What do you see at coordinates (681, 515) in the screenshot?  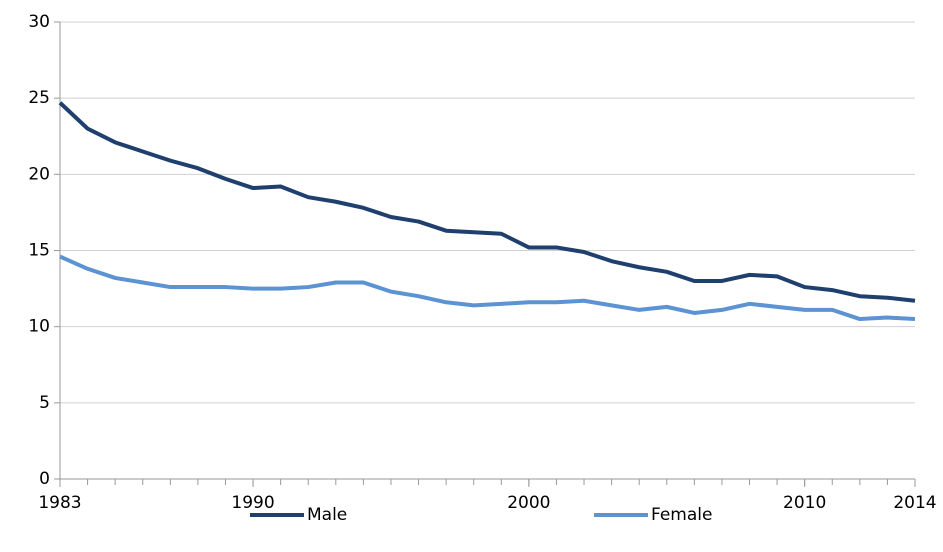 I see `legend-label: Female` at bounding box center [681, 515].